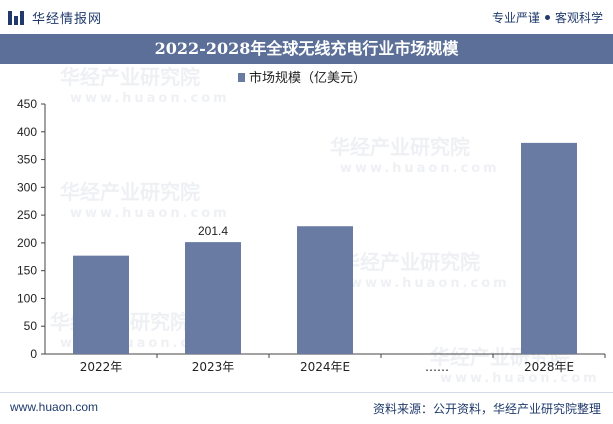 The image size is (613, 424). Describe the element at coordinates (578, 18) in the screenshot. I see `tagline-right: 客观科学` at that location.